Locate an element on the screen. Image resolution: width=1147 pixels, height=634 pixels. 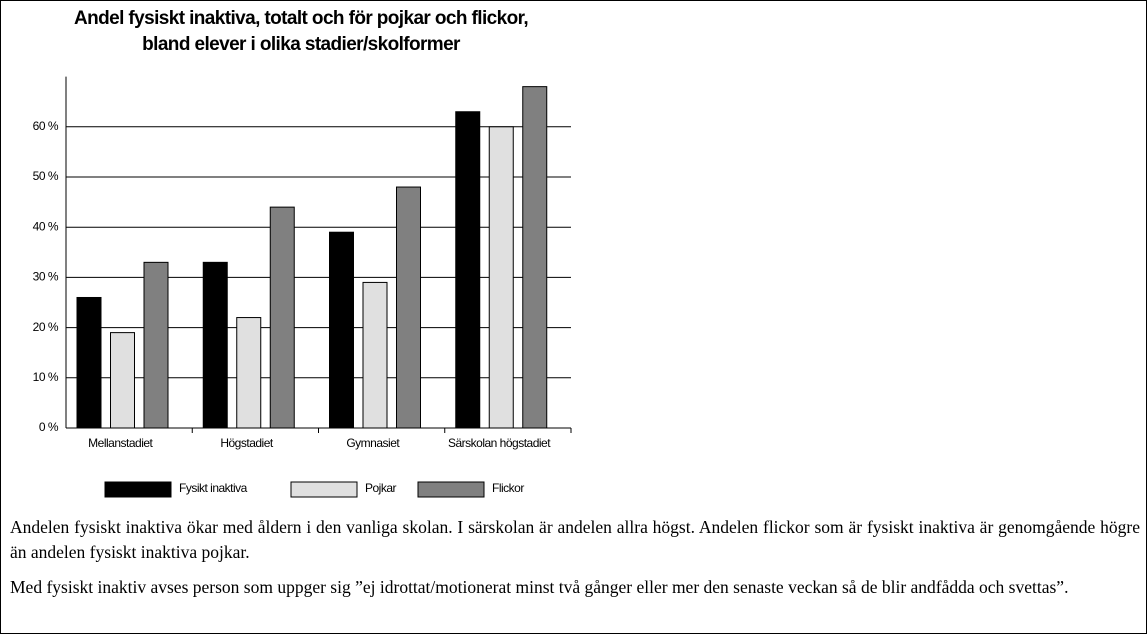
y-tick-label: 20 % is located at coordinates (46, 327).